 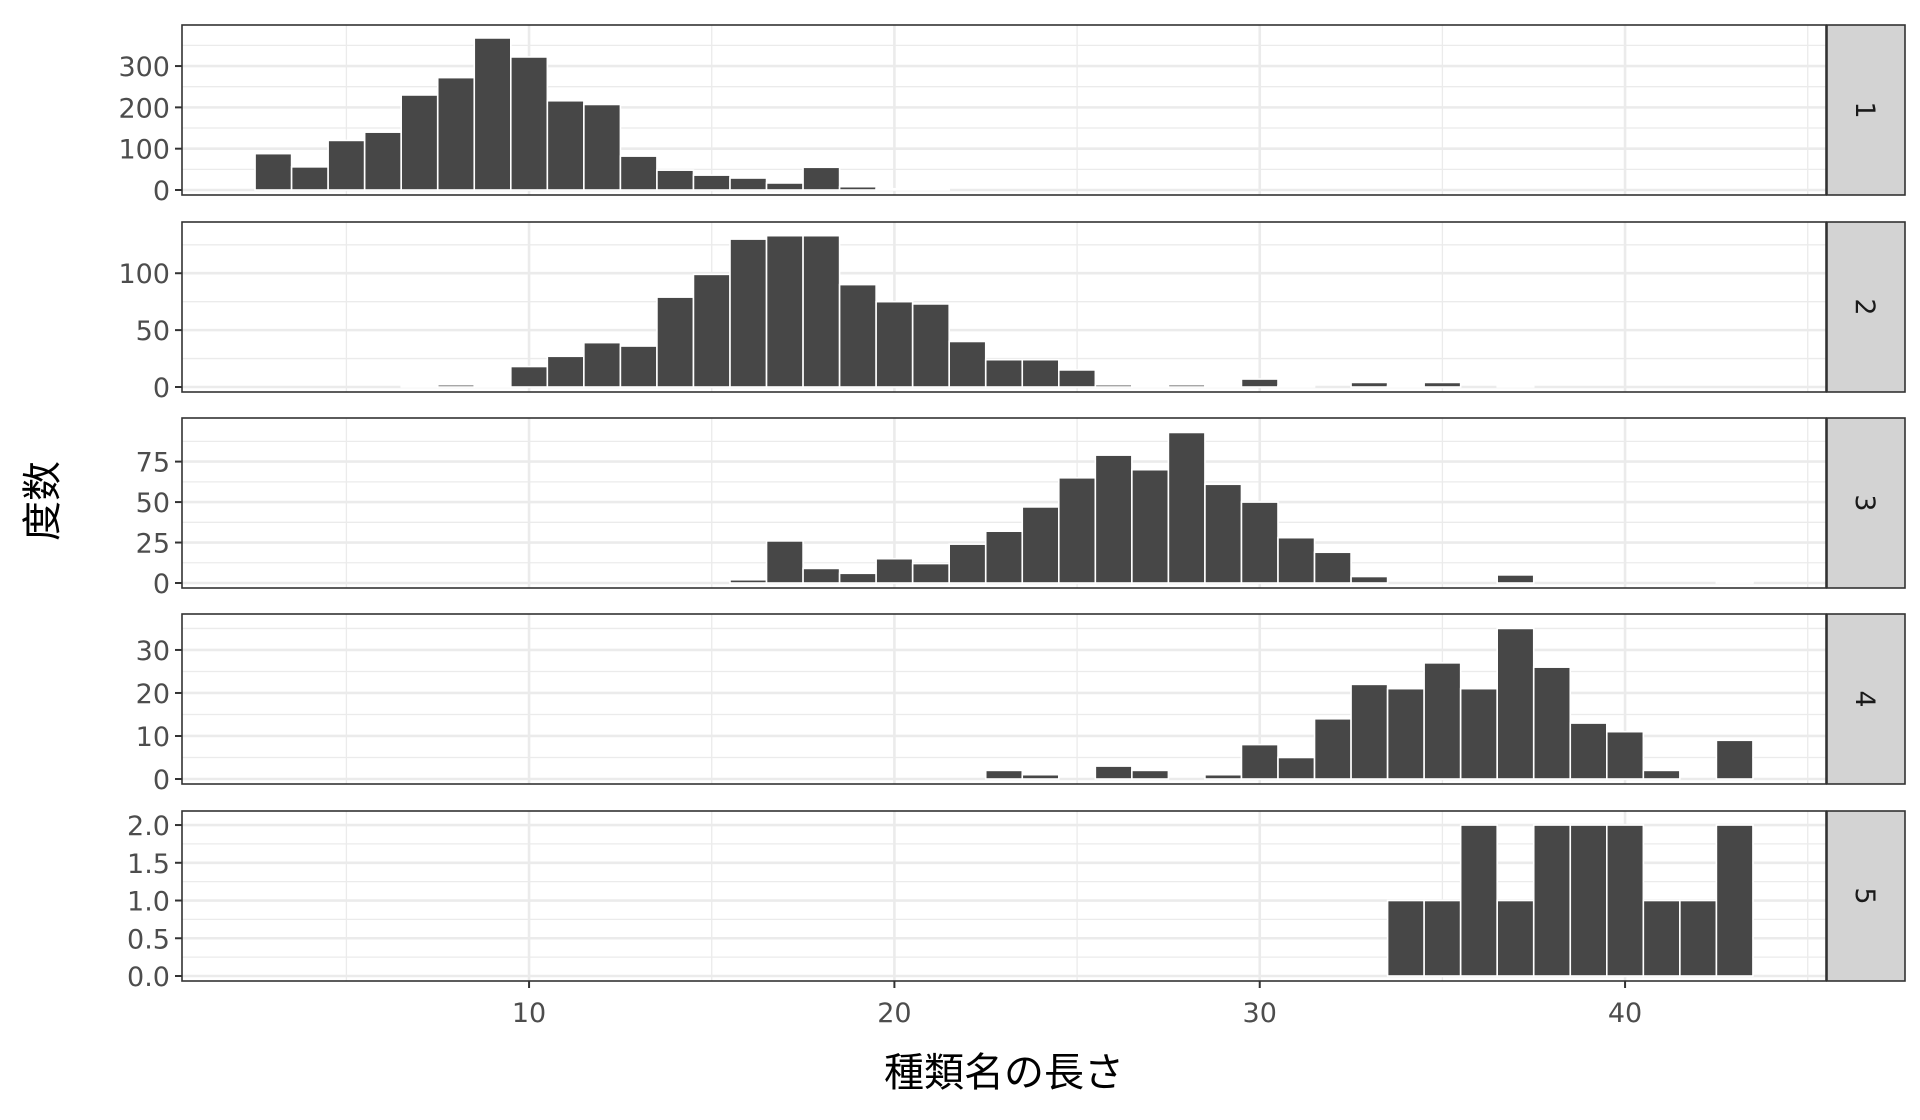 What do you see at coordinates (1260, 1013) in the screenshot?
I see `x-tick-label: 30` at bounding box center [1260, 1013].